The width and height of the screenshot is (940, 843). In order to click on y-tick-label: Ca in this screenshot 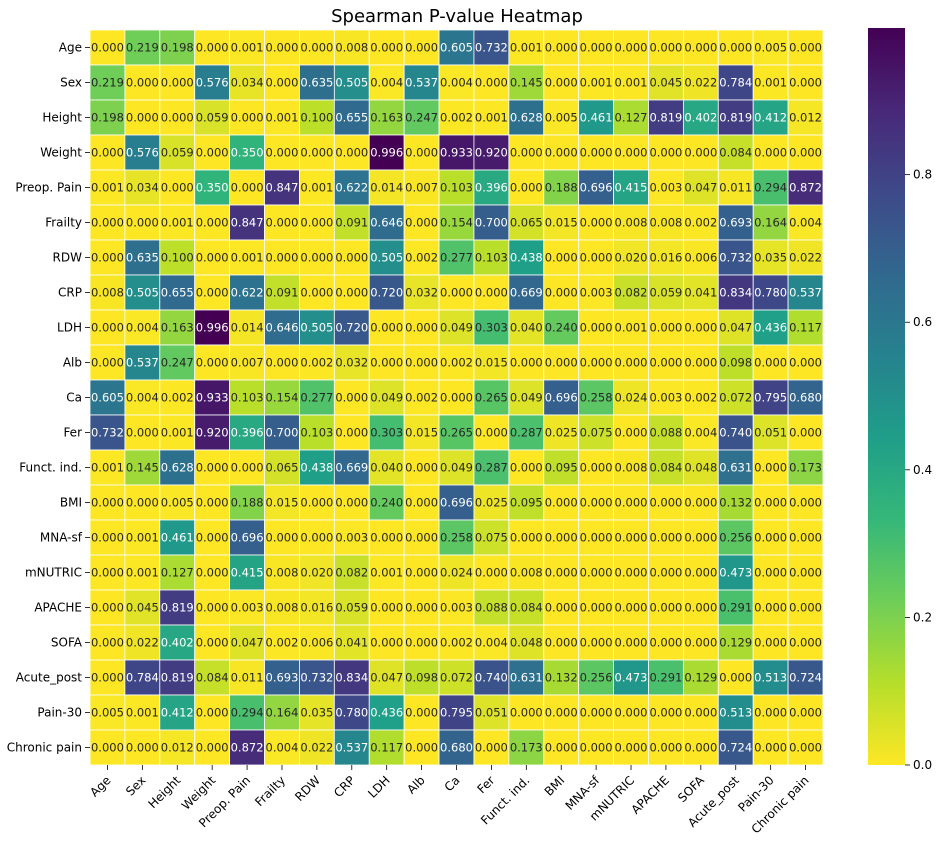, I will do `click(74, 398)`.